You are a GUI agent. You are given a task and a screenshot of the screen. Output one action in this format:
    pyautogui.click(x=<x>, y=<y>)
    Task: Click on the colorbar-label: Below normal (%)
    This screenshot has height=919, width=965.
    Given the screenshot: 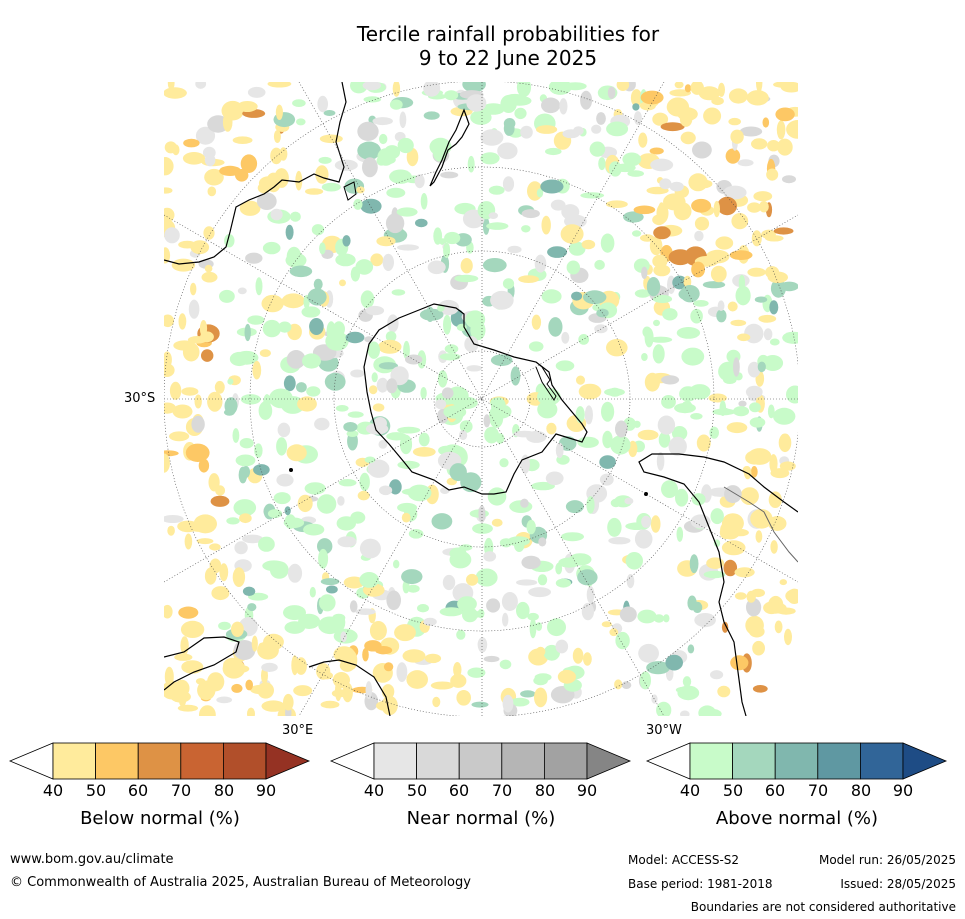 What is the action you would take?
    pyautogui.click(x=160, y=818)
    